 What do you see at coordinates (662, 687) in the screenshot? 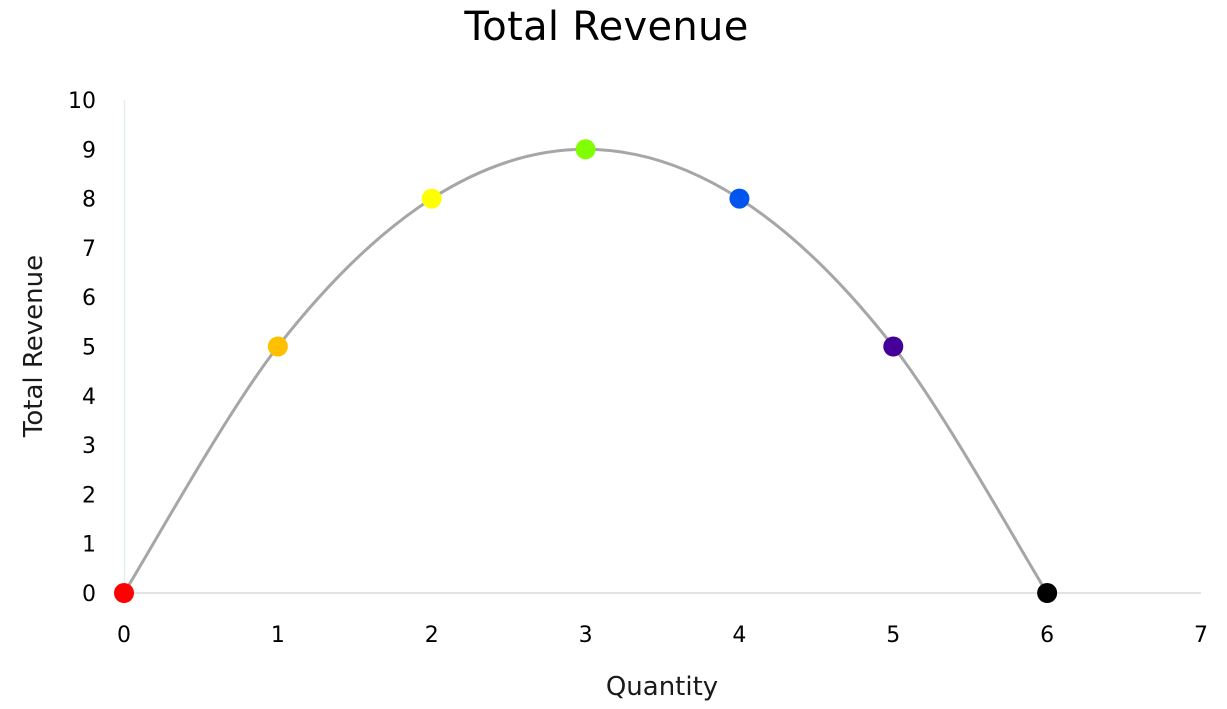
I see `x-axis-title: Quantity` at bounding box center [662, 687].